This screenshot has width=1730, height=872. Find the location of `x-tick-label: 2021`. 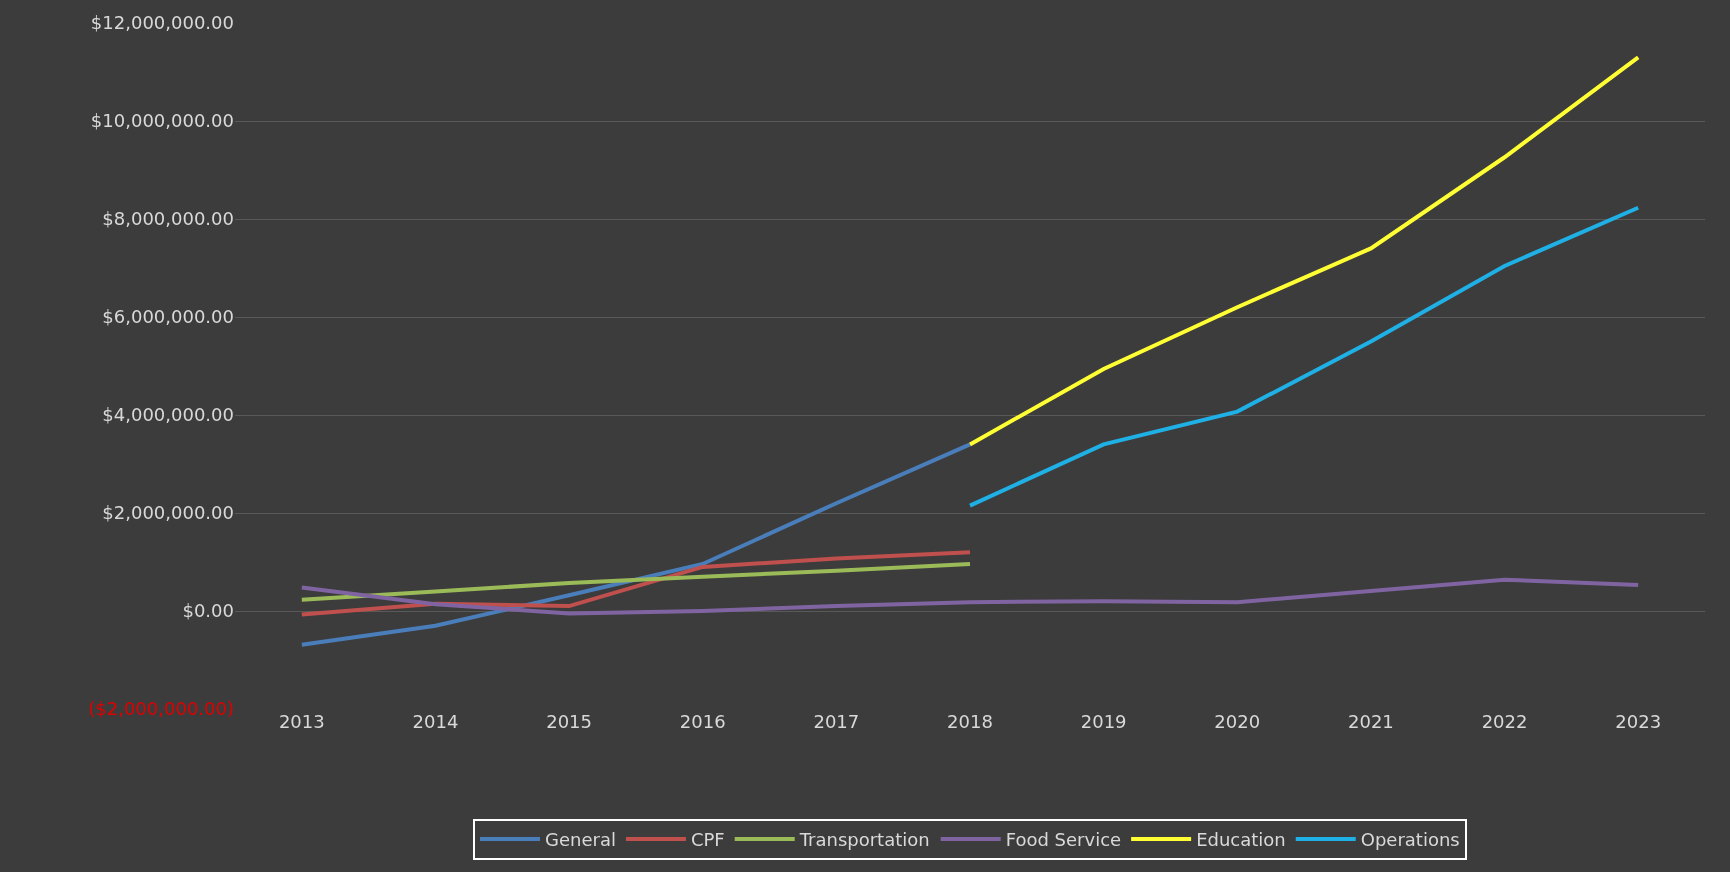

x-tick-label: 2021 is located at coordinates (1371, 721).